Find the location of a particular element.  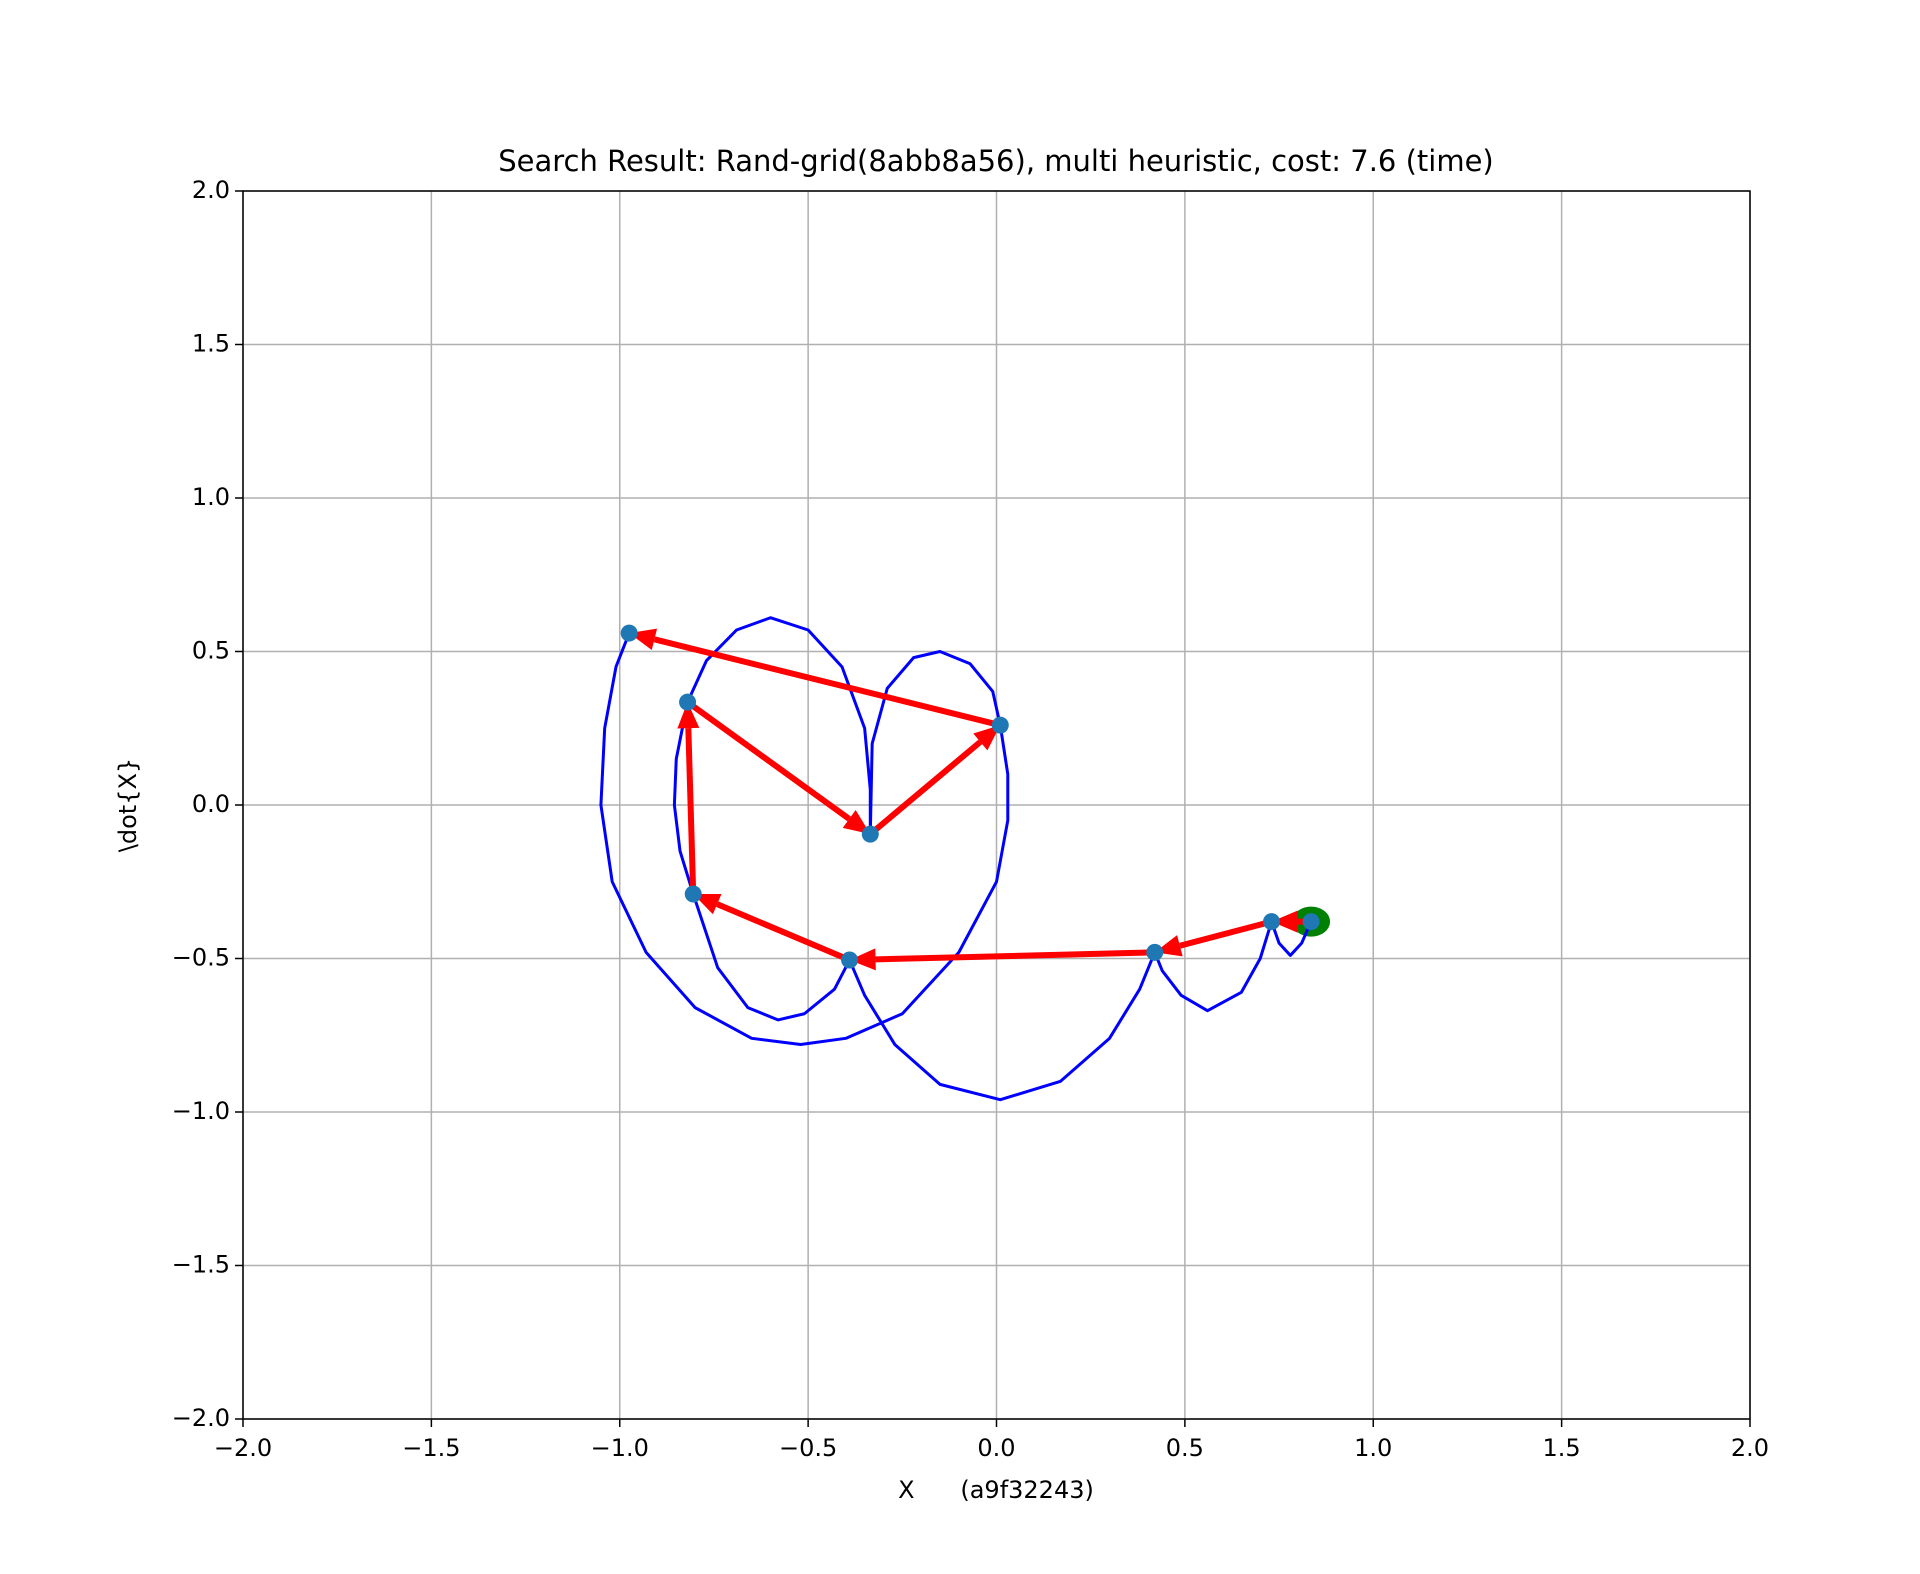

y-tick-label: 2.0 is located at coordinates (211, 190).